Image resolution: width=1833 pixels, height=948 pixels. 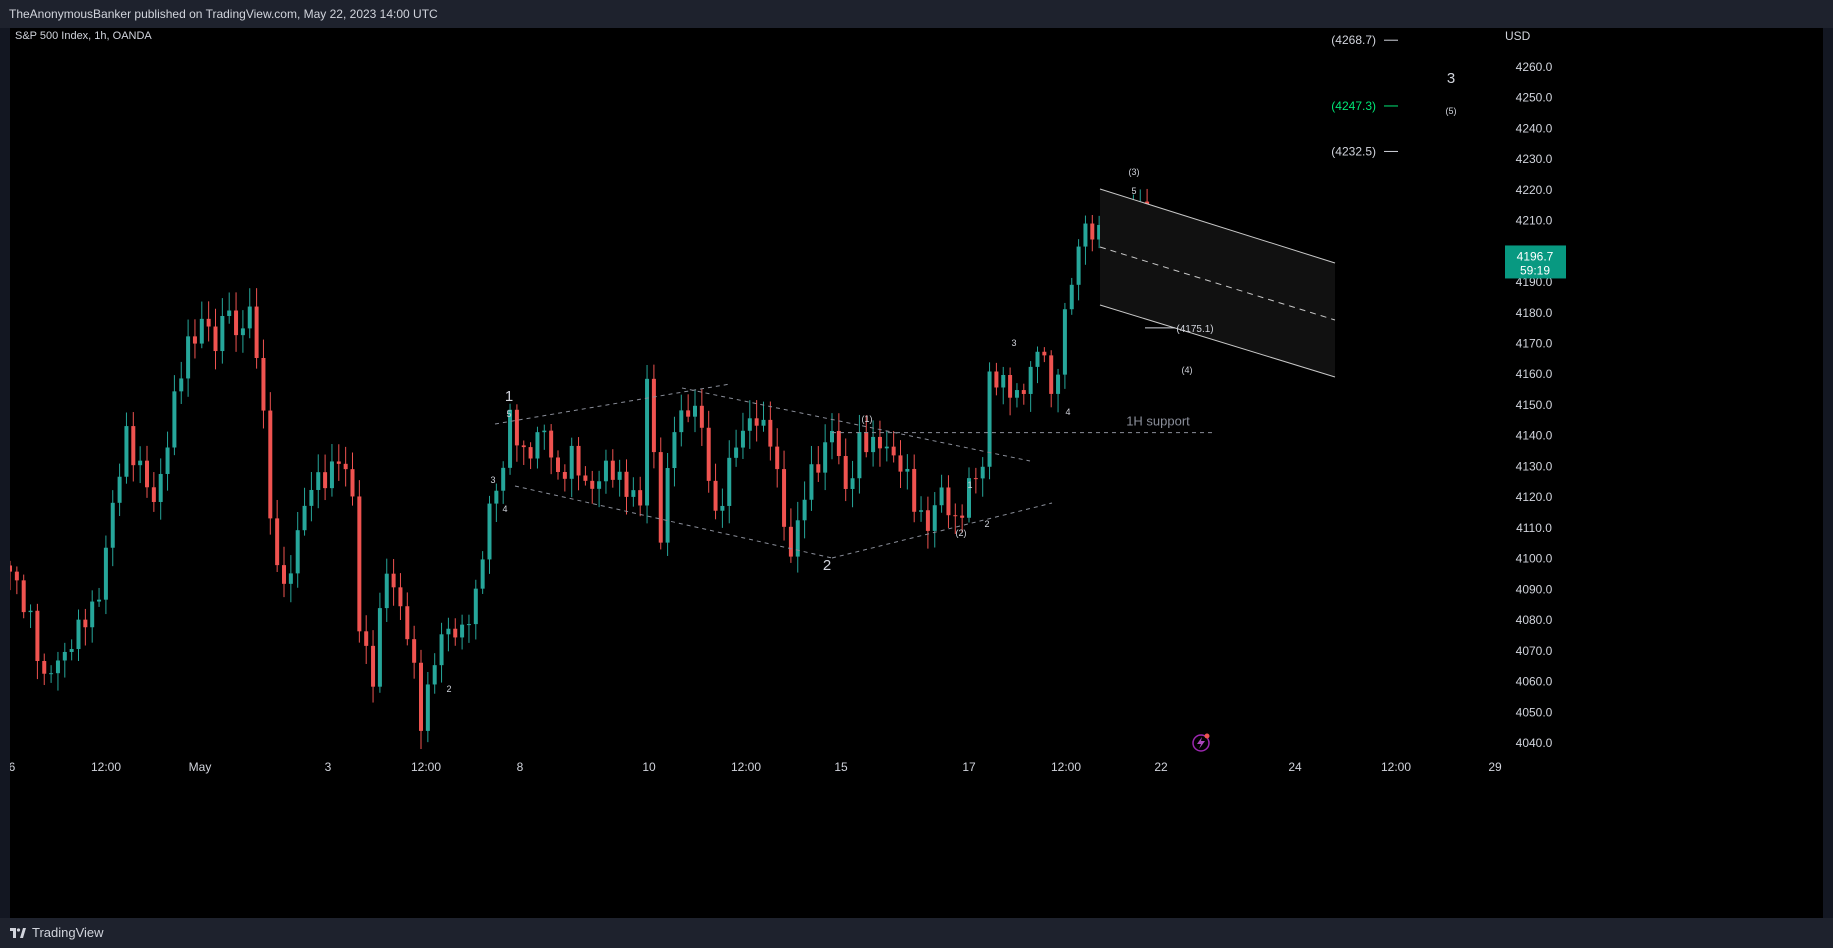 I want to click on x-tick-label: 22, so click(x=1161, y=767).